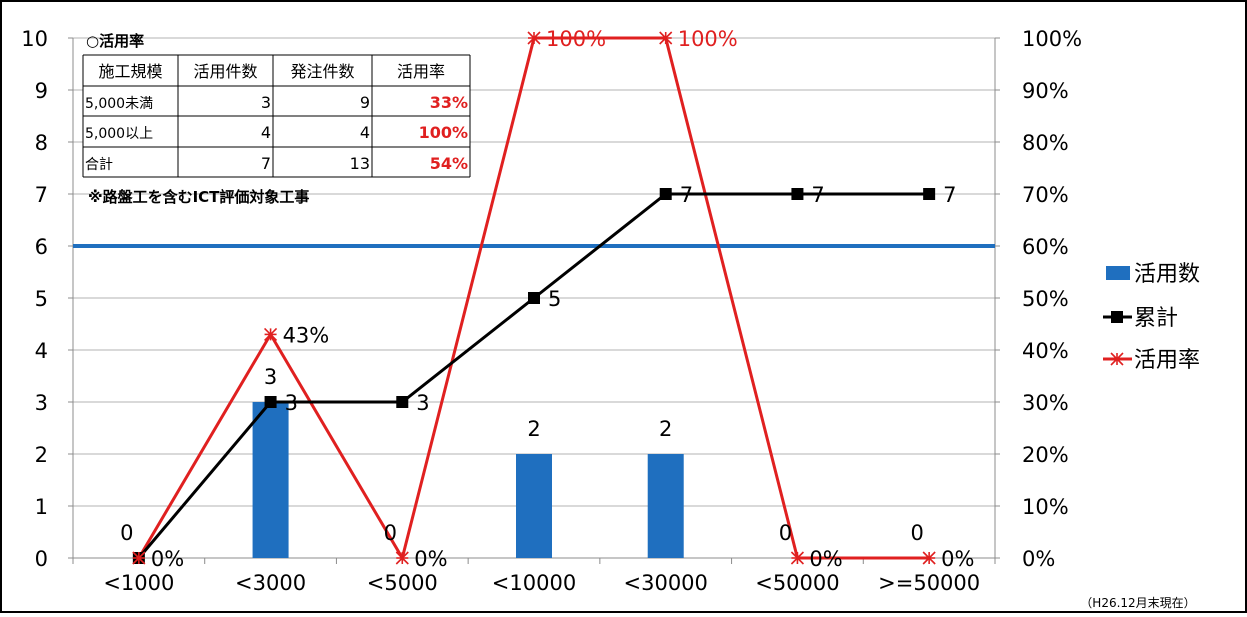 The height and width of the screenshot is (617, 1247). Describe the element at coordinates (1045, 247) in the screenshot. I see `right-tick-label: 60%` at that location.